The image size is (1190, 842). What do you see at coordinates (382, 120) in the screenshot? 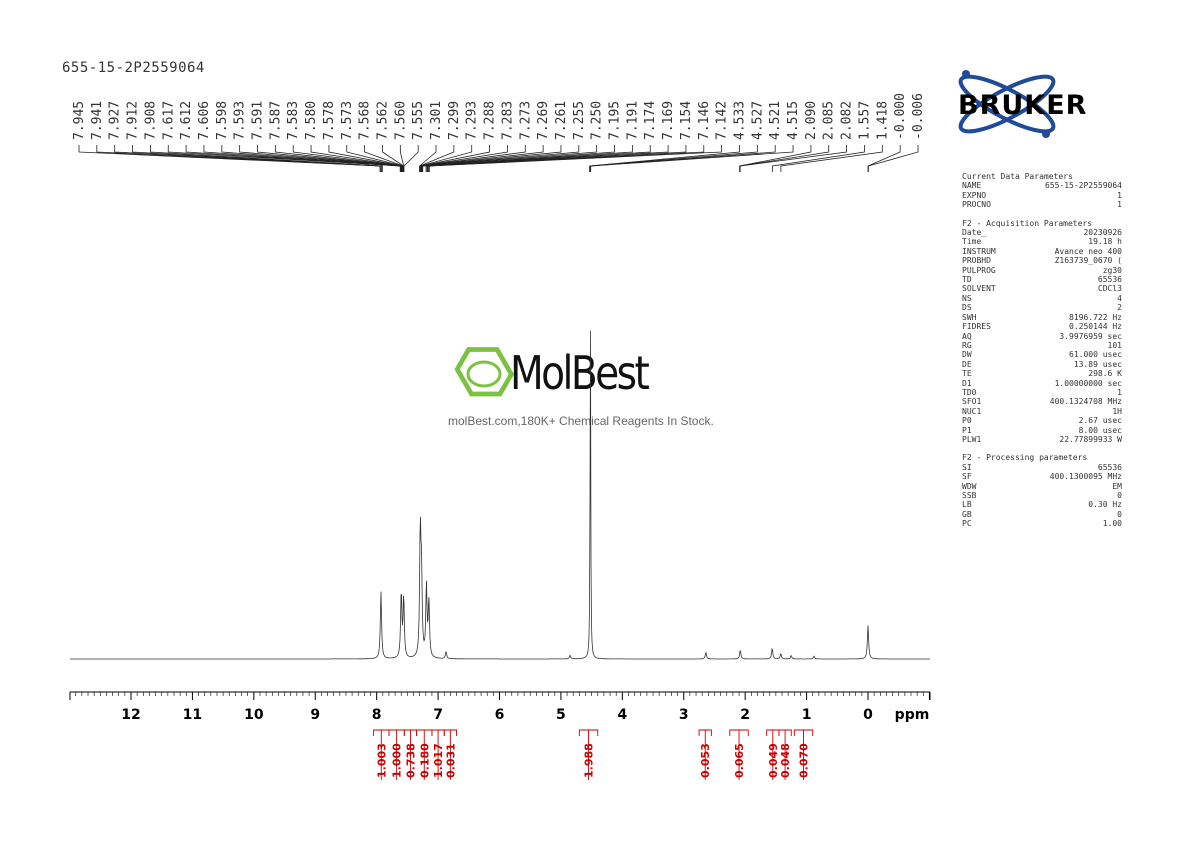
I see `peak-shift-label: 7.562` at bounding box center [382, 120].